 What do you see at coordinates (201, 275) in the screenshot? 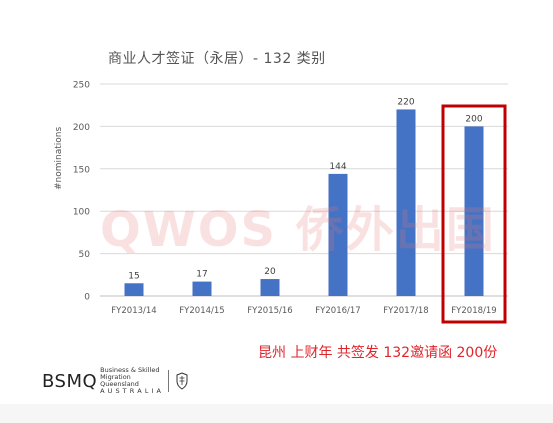
I see `data-label: 17` at bounding box center [201, 275].